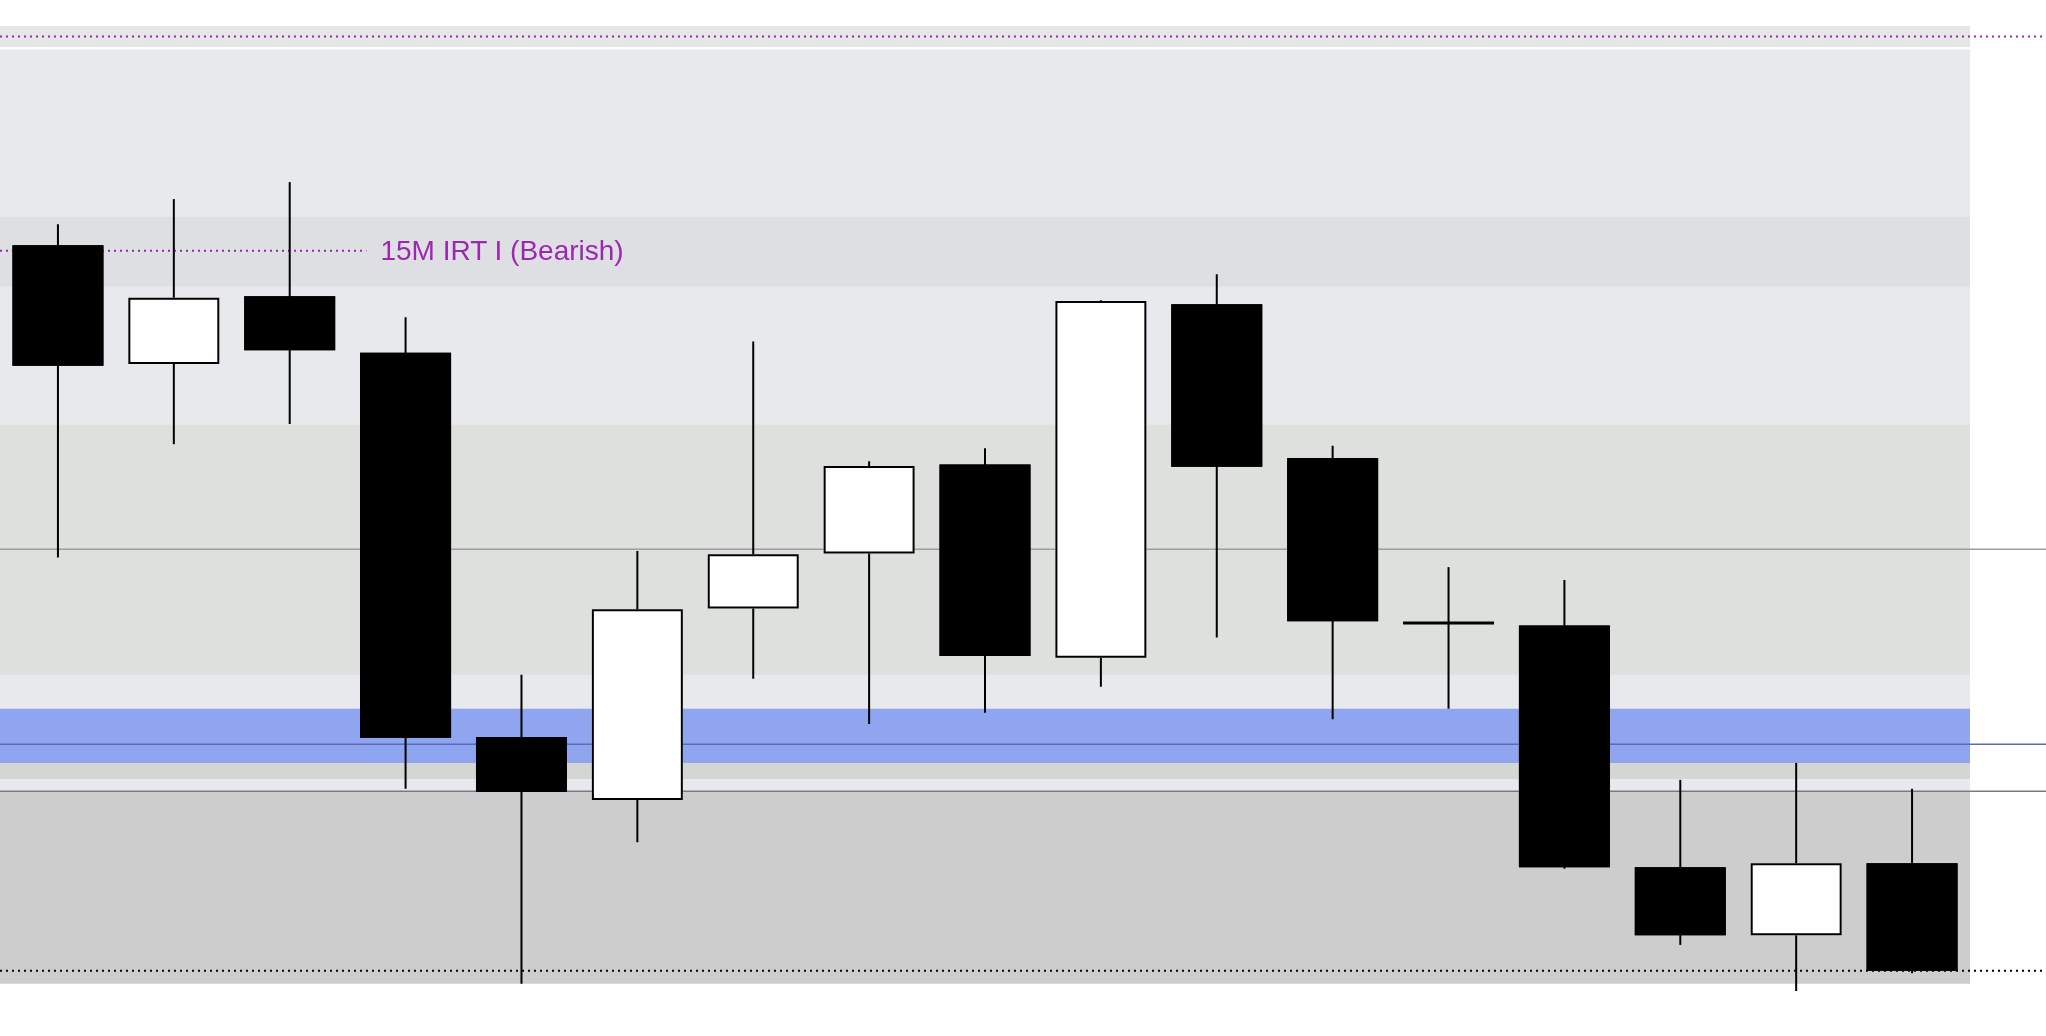 This screenshot has width=2046, height=1036. I want to click on candlestick, so click(1449, 638).